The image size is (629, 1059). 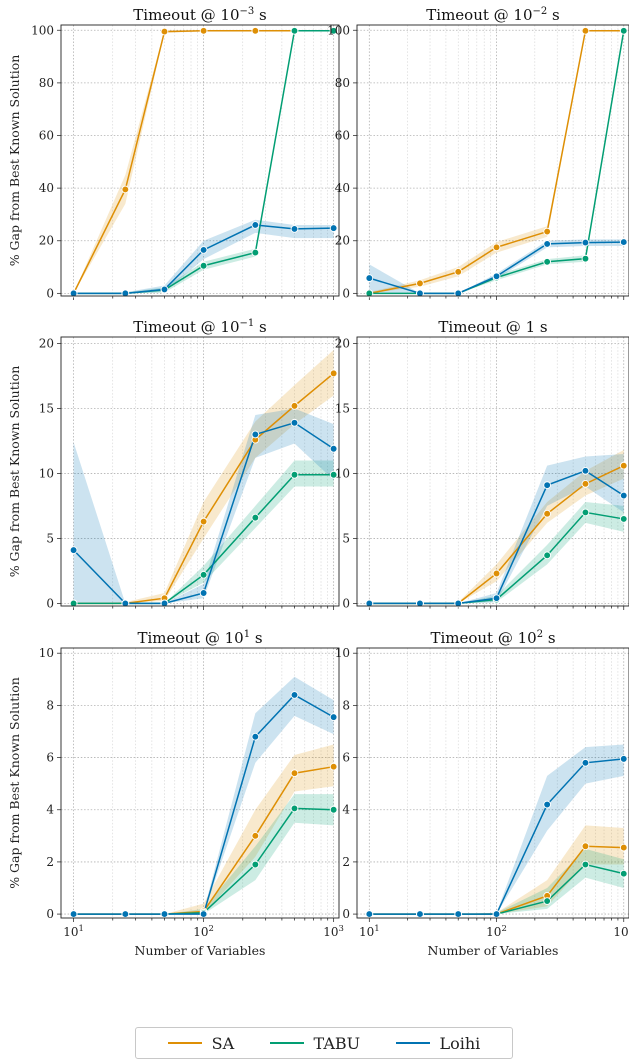 What do you see at coordinates (184, 1043) in the screenshot?
I see `legend-line-sa` at bounding box center [184, 1043].